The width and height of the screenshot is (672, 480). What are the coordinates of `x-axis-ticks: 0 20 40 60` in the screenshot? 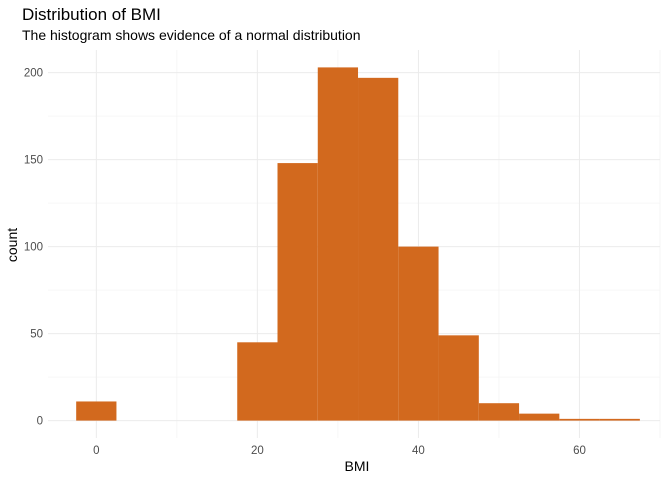 It's located at (339, 451).